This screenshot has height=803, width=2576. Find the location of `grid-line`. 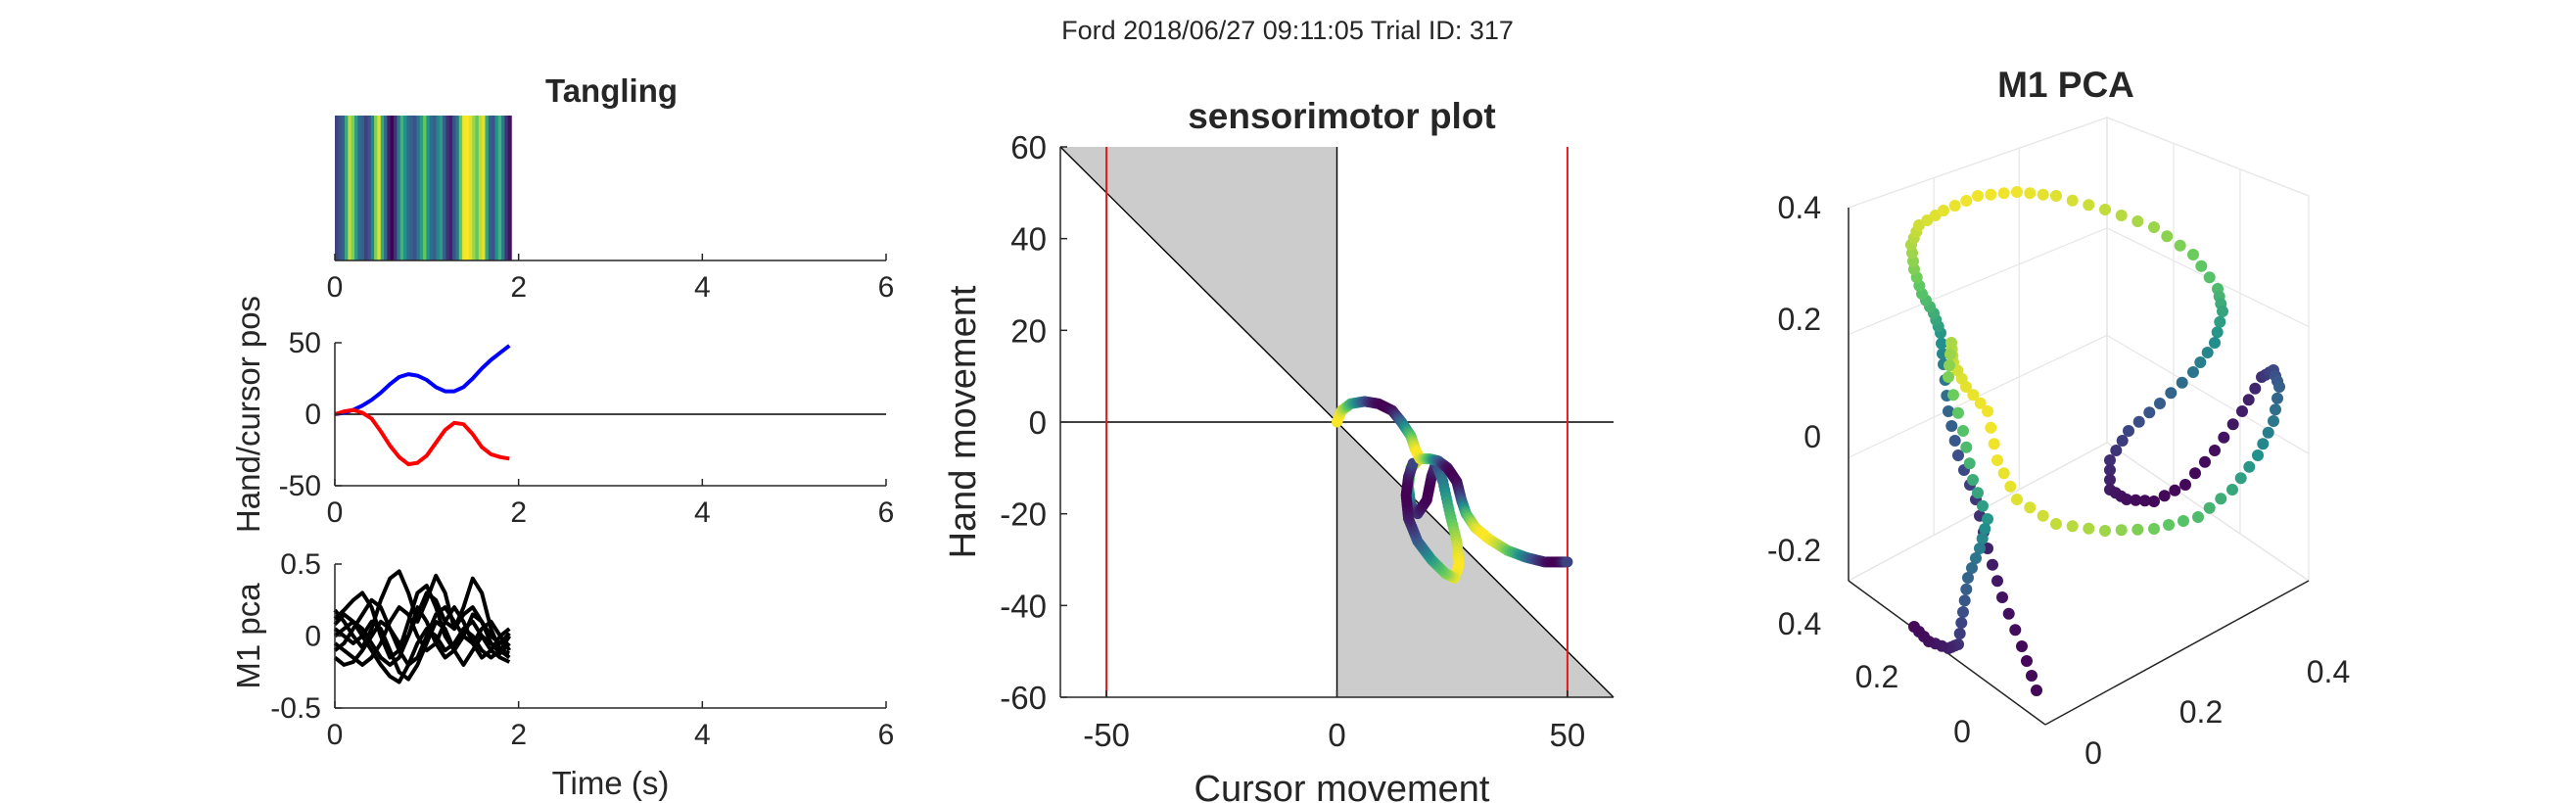

grid-line is located at coordinates (2208, 394).